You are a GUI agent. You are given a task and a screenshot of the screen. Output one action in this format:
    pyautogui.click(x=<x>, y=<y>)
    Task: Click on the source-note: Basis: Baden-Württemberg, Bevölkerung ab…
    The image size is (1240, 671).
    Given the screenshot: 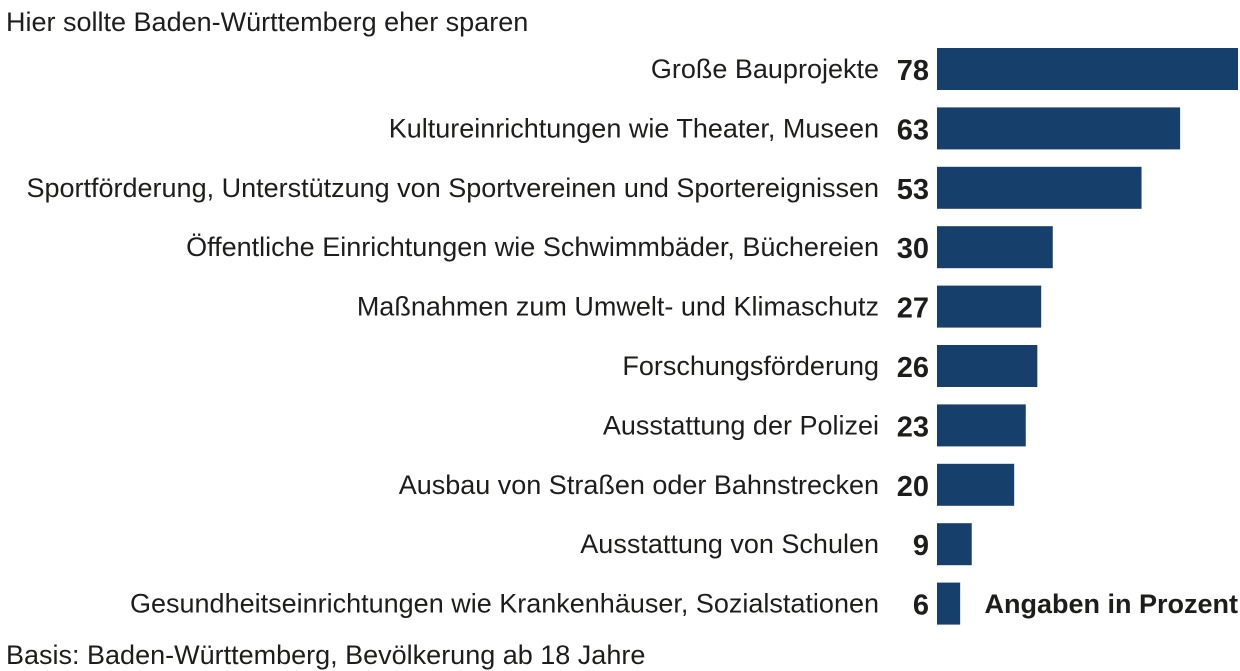 What is the action you would take?
    pyautogui.click(x=325, y=655)
    